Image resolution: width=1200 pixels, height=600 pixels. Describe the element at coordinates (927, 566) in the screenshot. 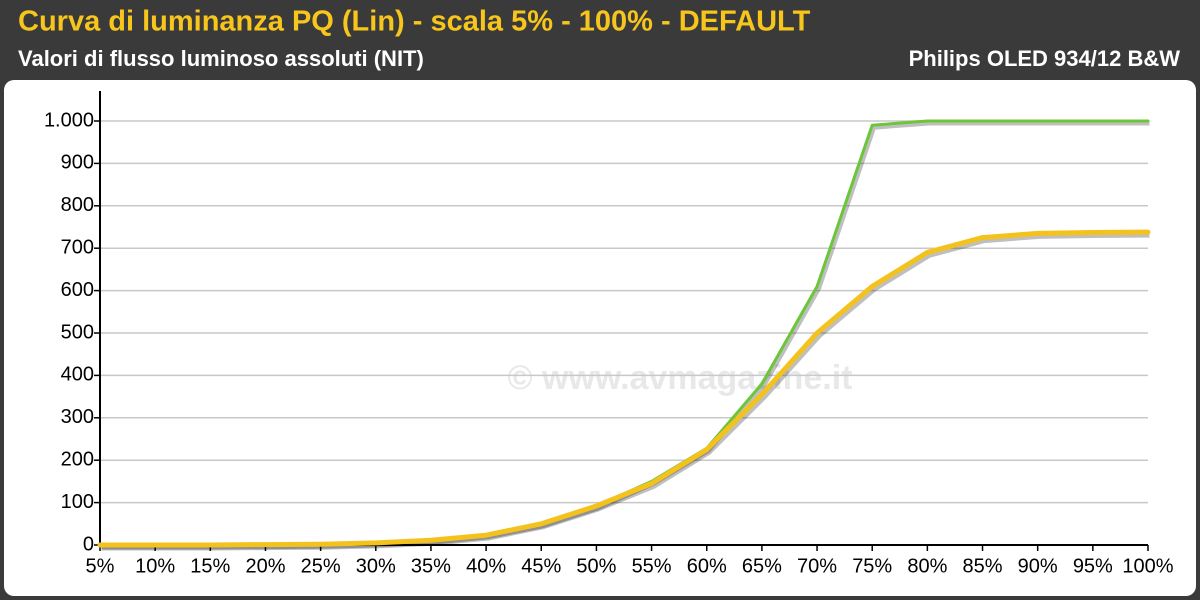

I see `x-tick-label: 80%` at that location.